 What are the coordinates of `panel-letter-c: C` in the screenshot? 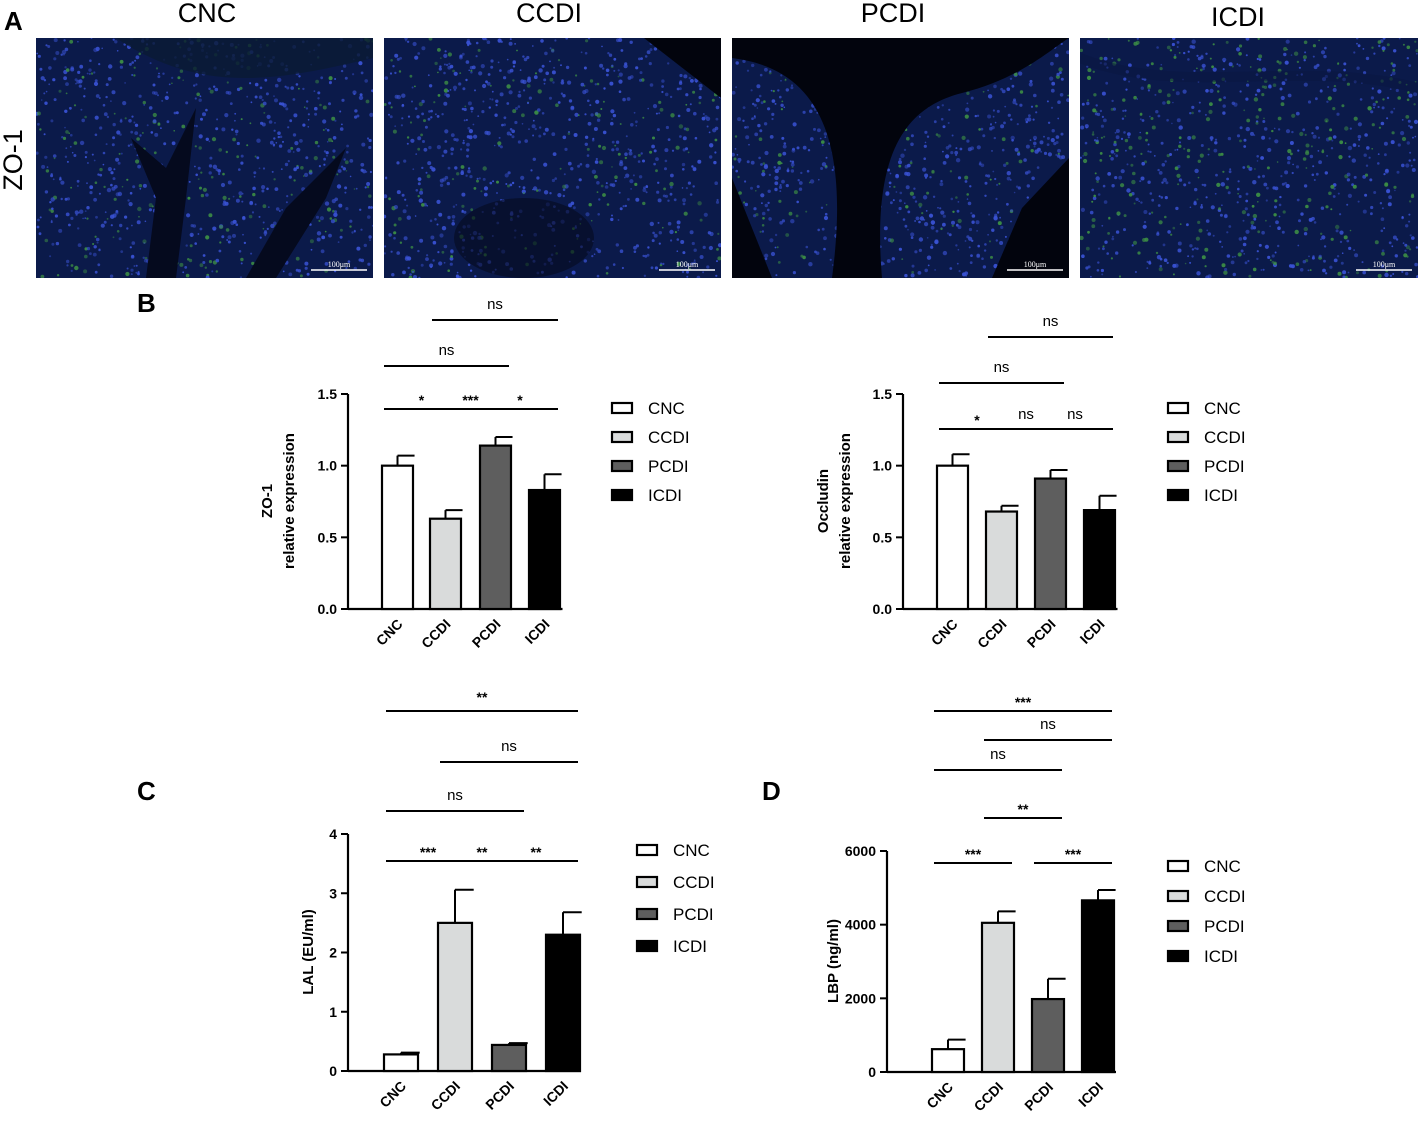 It's located at (146, 791).